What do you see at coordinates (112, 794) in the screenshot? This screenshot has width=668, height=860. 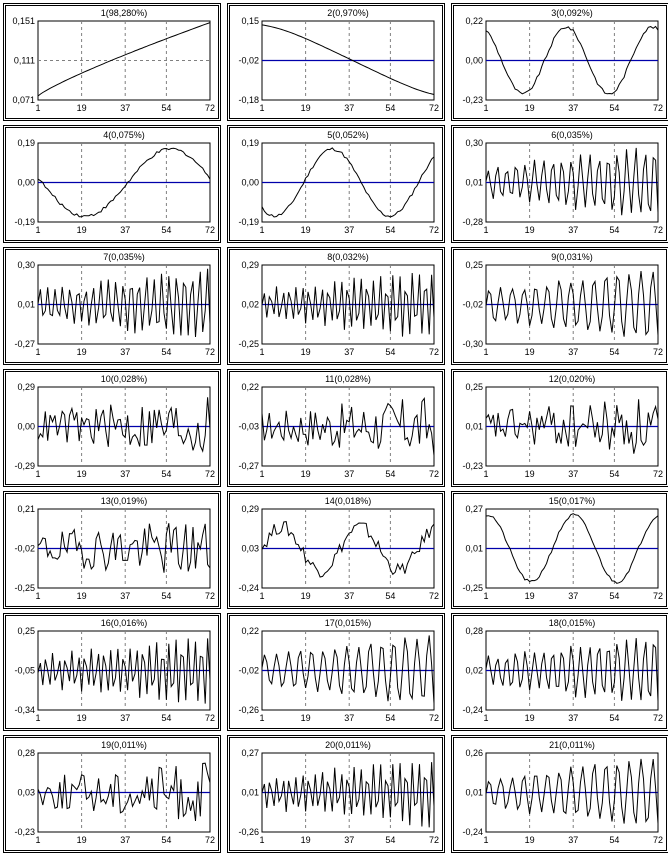 I see `chart-panel: 19(0,011%) 0,28 0,03 -0,23 1 19 37 54 72` at bounding box center [112, 794].